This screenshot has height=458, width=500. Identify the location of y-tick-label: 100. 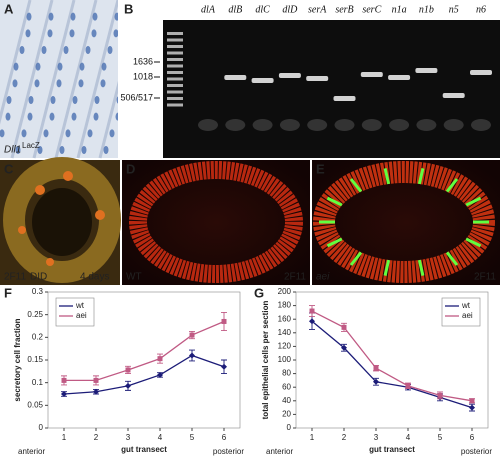
(285, 359).